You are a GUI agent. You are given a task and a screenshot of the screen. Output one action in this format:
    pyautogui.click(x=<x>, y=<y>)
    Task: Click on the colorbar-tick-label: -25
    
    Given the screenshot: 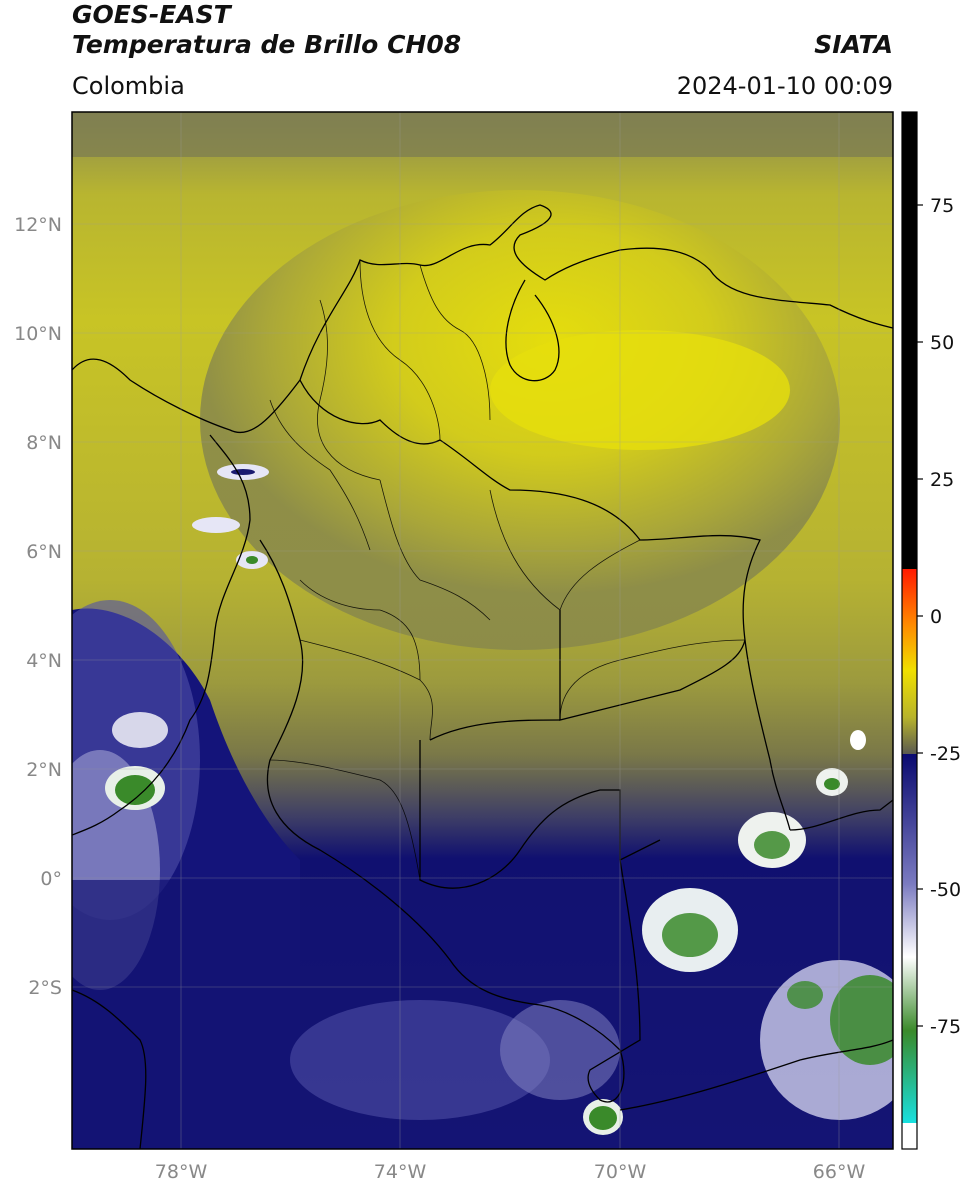 What is the action you would take?
    pyautogui.click(x=945, y=754)
    